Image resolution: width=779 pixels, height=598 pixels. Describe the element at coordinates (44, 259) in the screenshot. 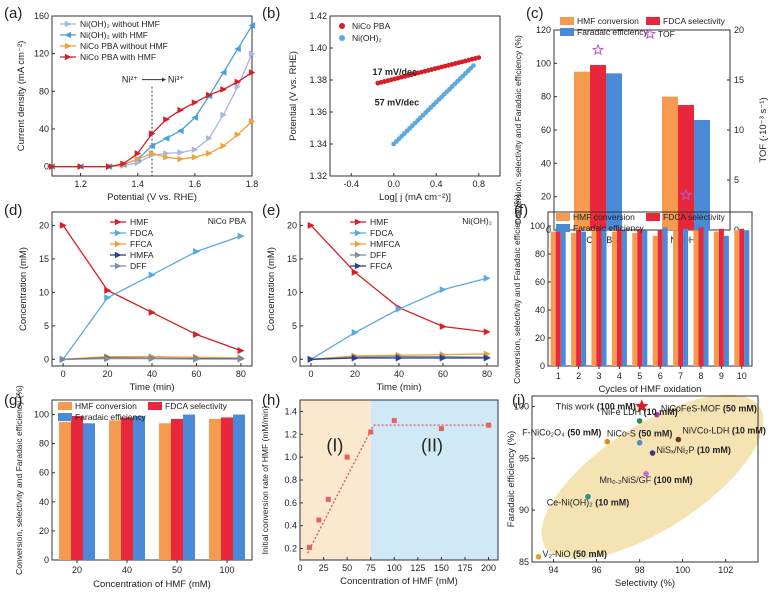

I see `panel-d-ytick-label: 15` at that location.